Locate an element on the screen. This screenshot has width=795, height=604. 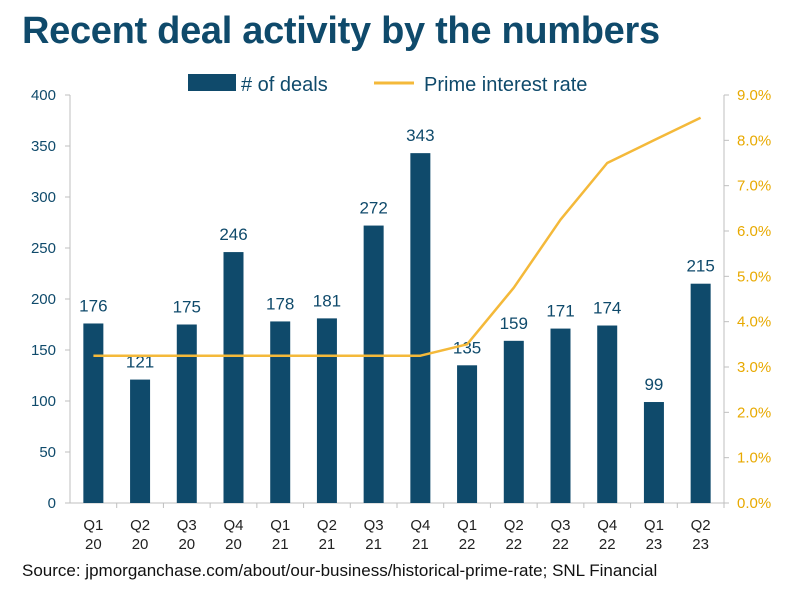
left-tick-label: 100 is located at coordinates (43, 401).